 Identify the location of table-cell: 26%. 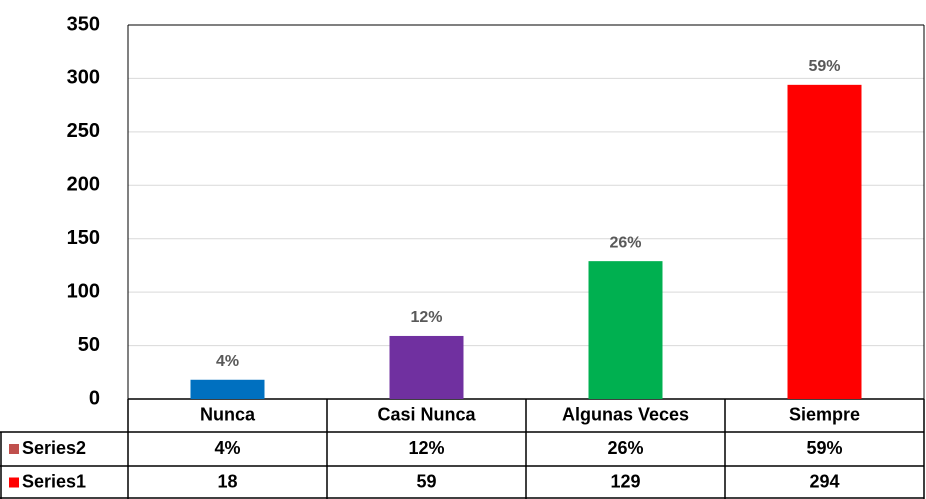
(625, 448).